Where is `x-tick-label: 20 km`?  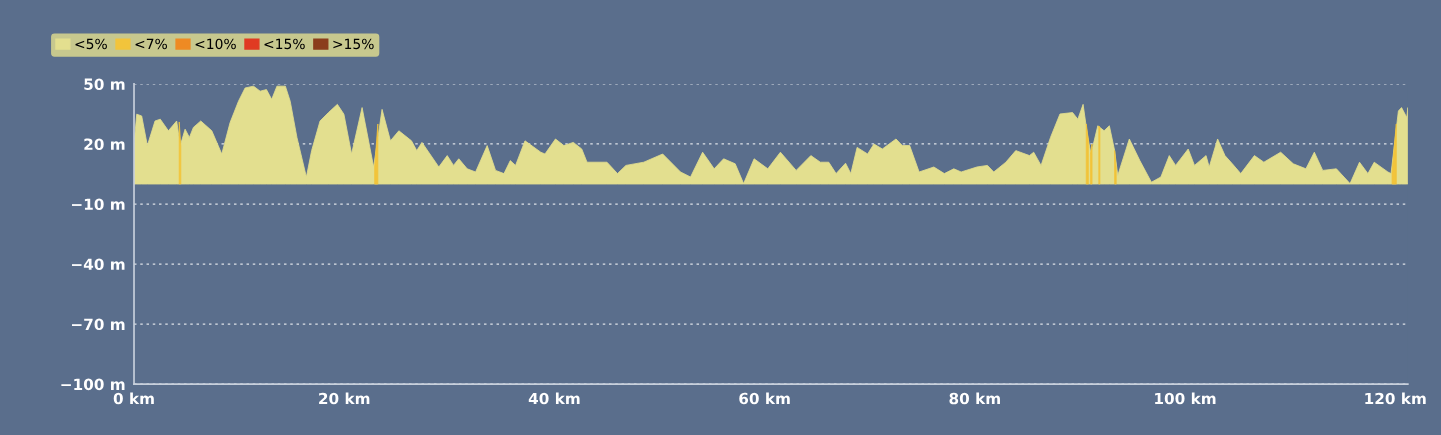 x-tick-label: 20 km is located at coordinates (344, 398).